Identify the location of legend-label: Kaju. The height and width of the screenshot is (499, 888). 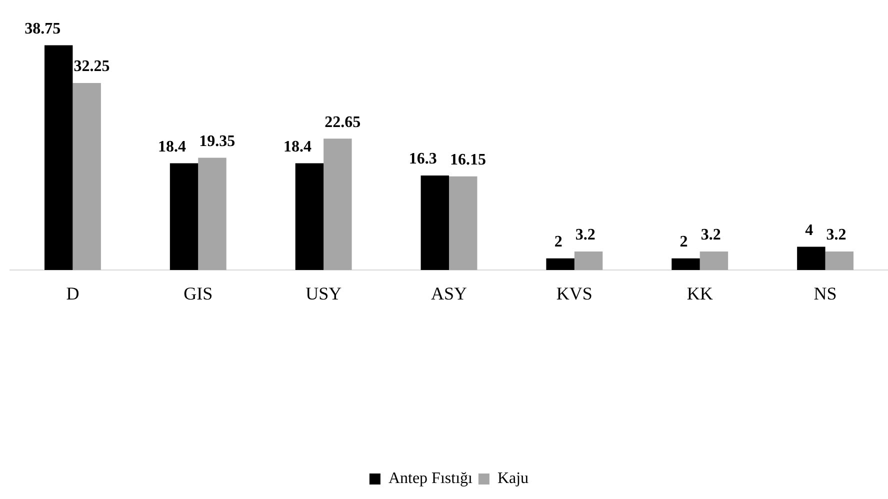
(513, 479).